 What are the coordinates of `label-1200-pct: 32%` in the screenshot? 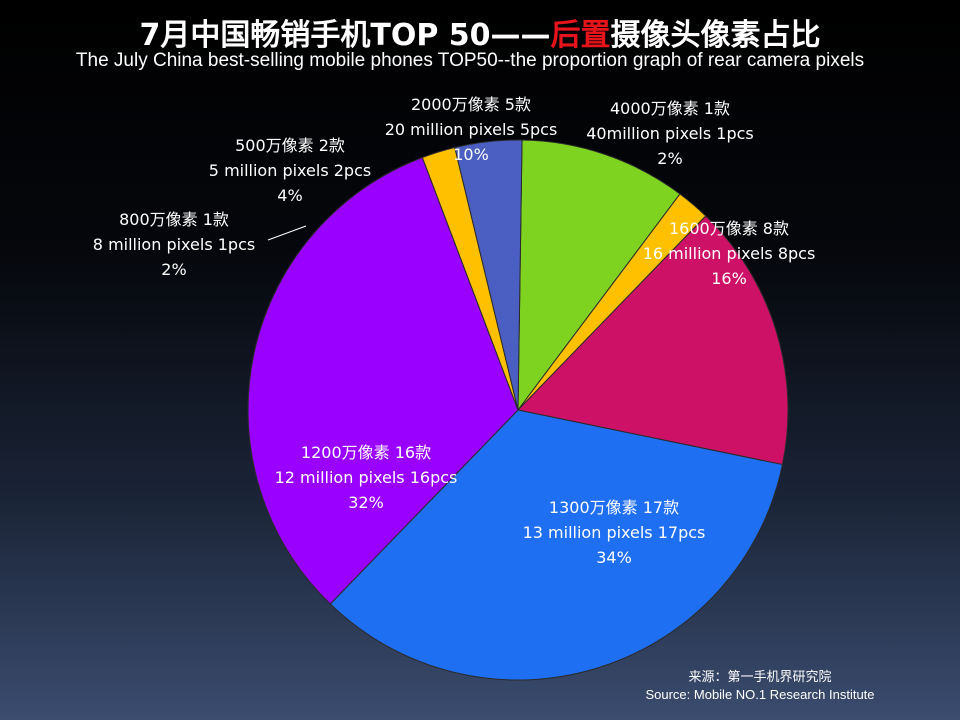 It's located at (366, 502).